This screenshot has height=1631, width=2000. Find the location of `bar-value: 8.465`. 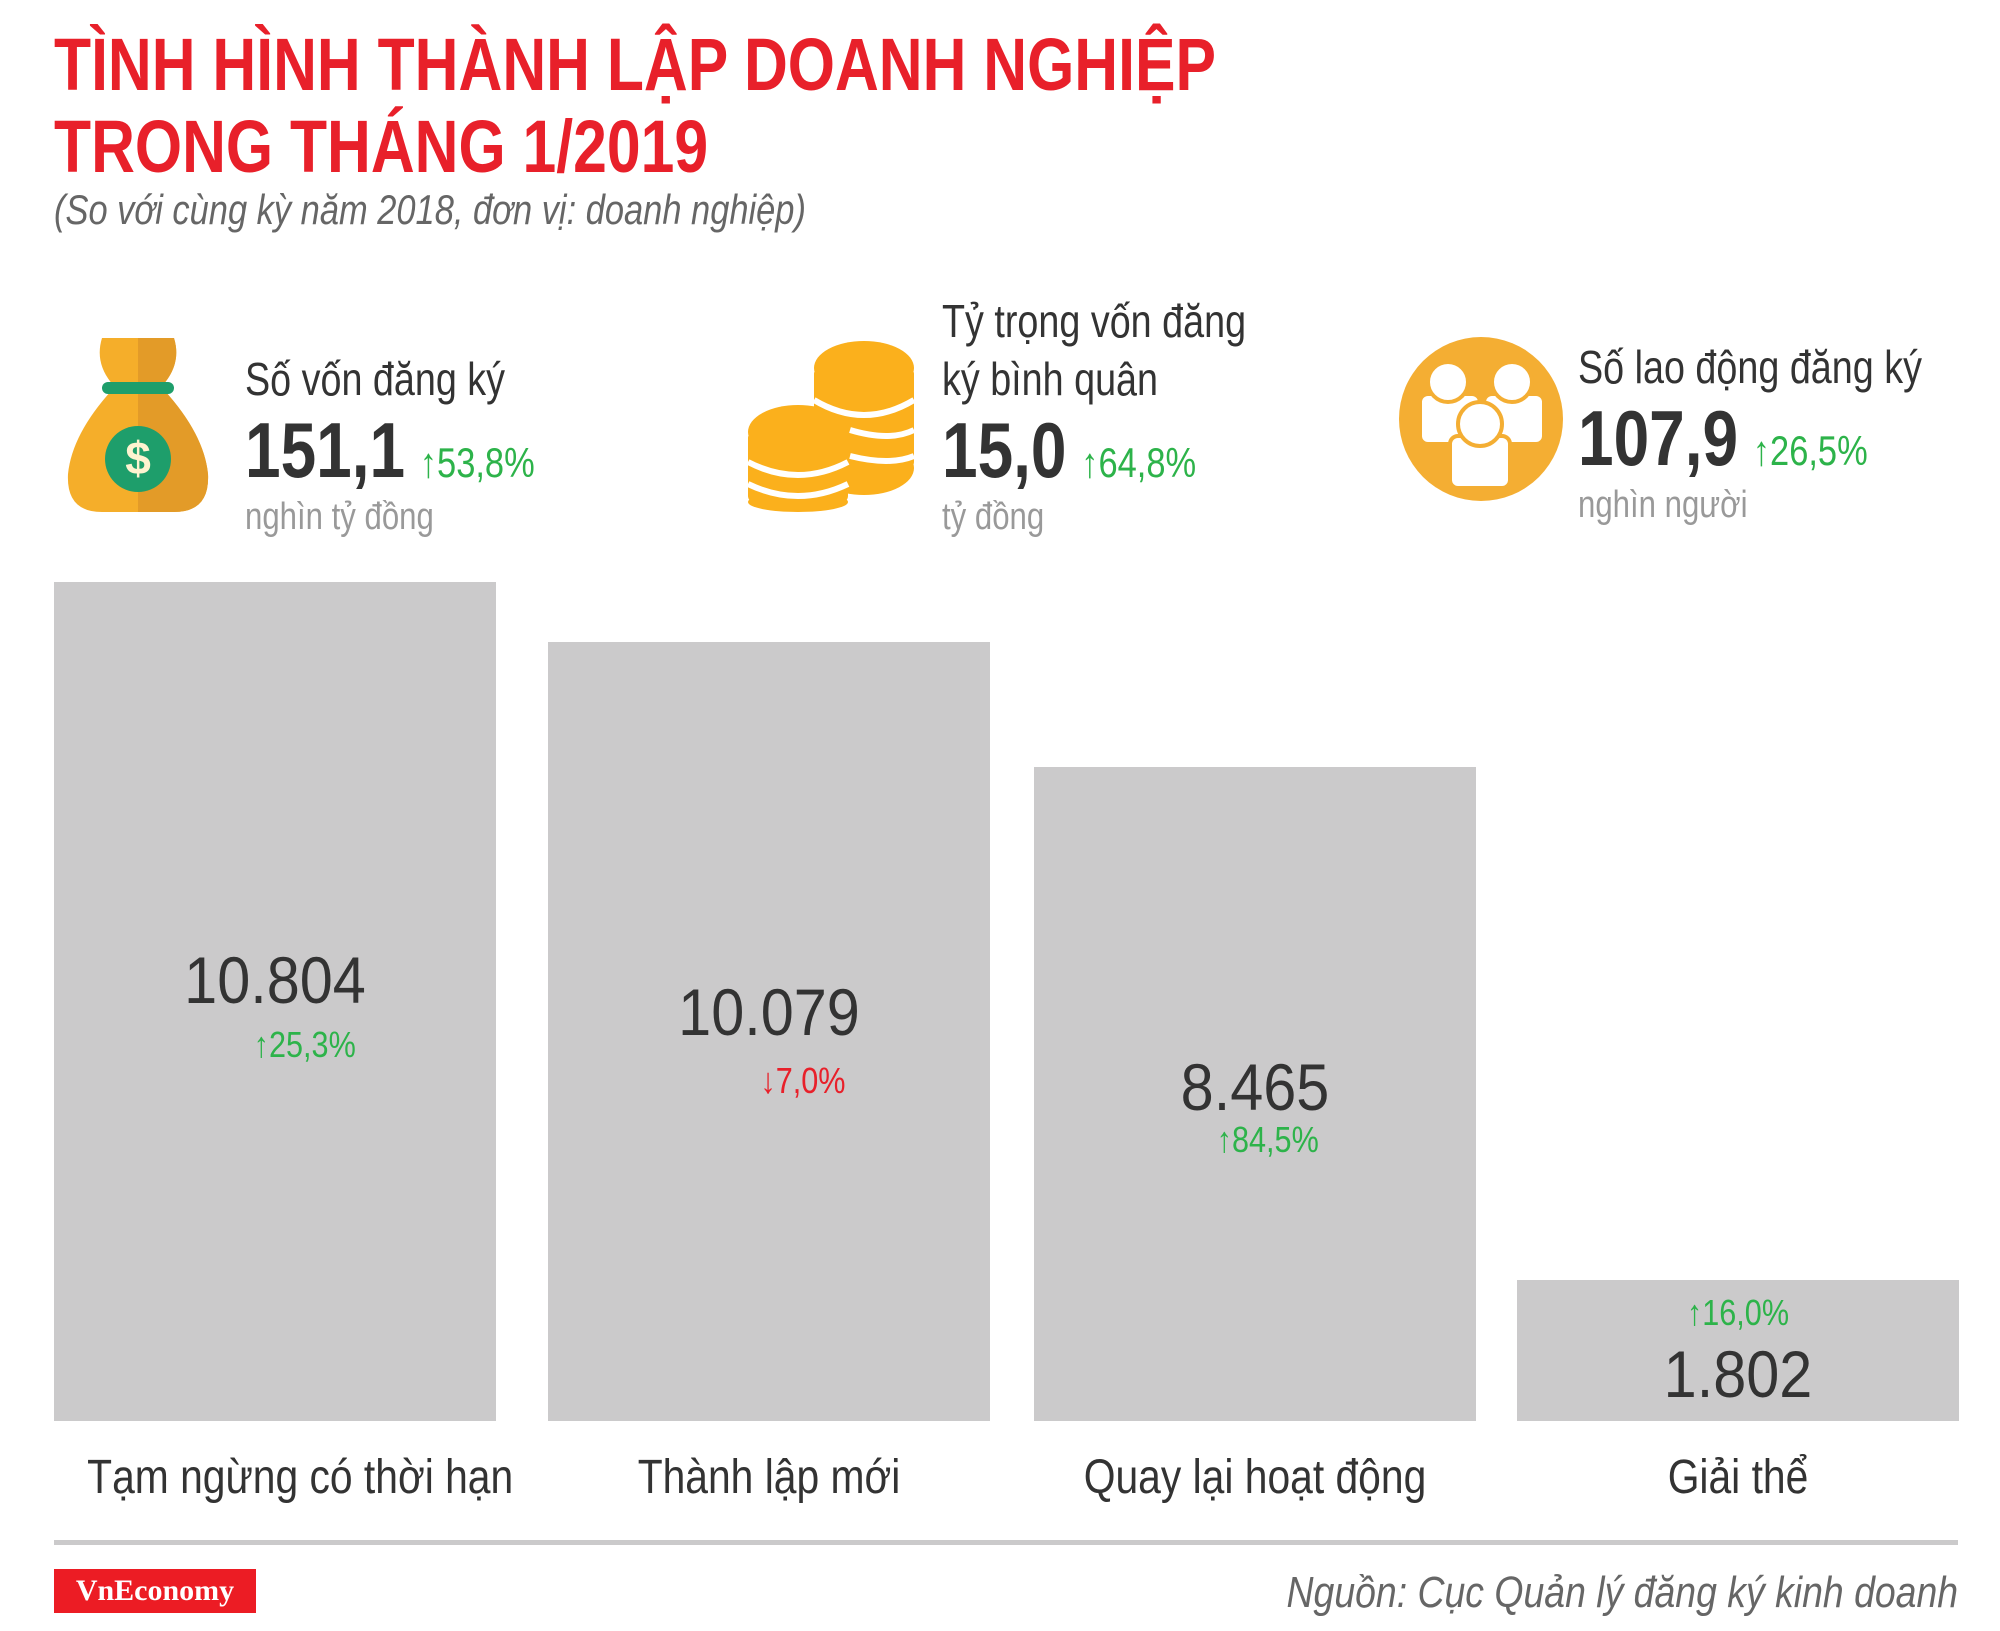

bar-value: 8.465 is located at coordinates (1255, 1087).